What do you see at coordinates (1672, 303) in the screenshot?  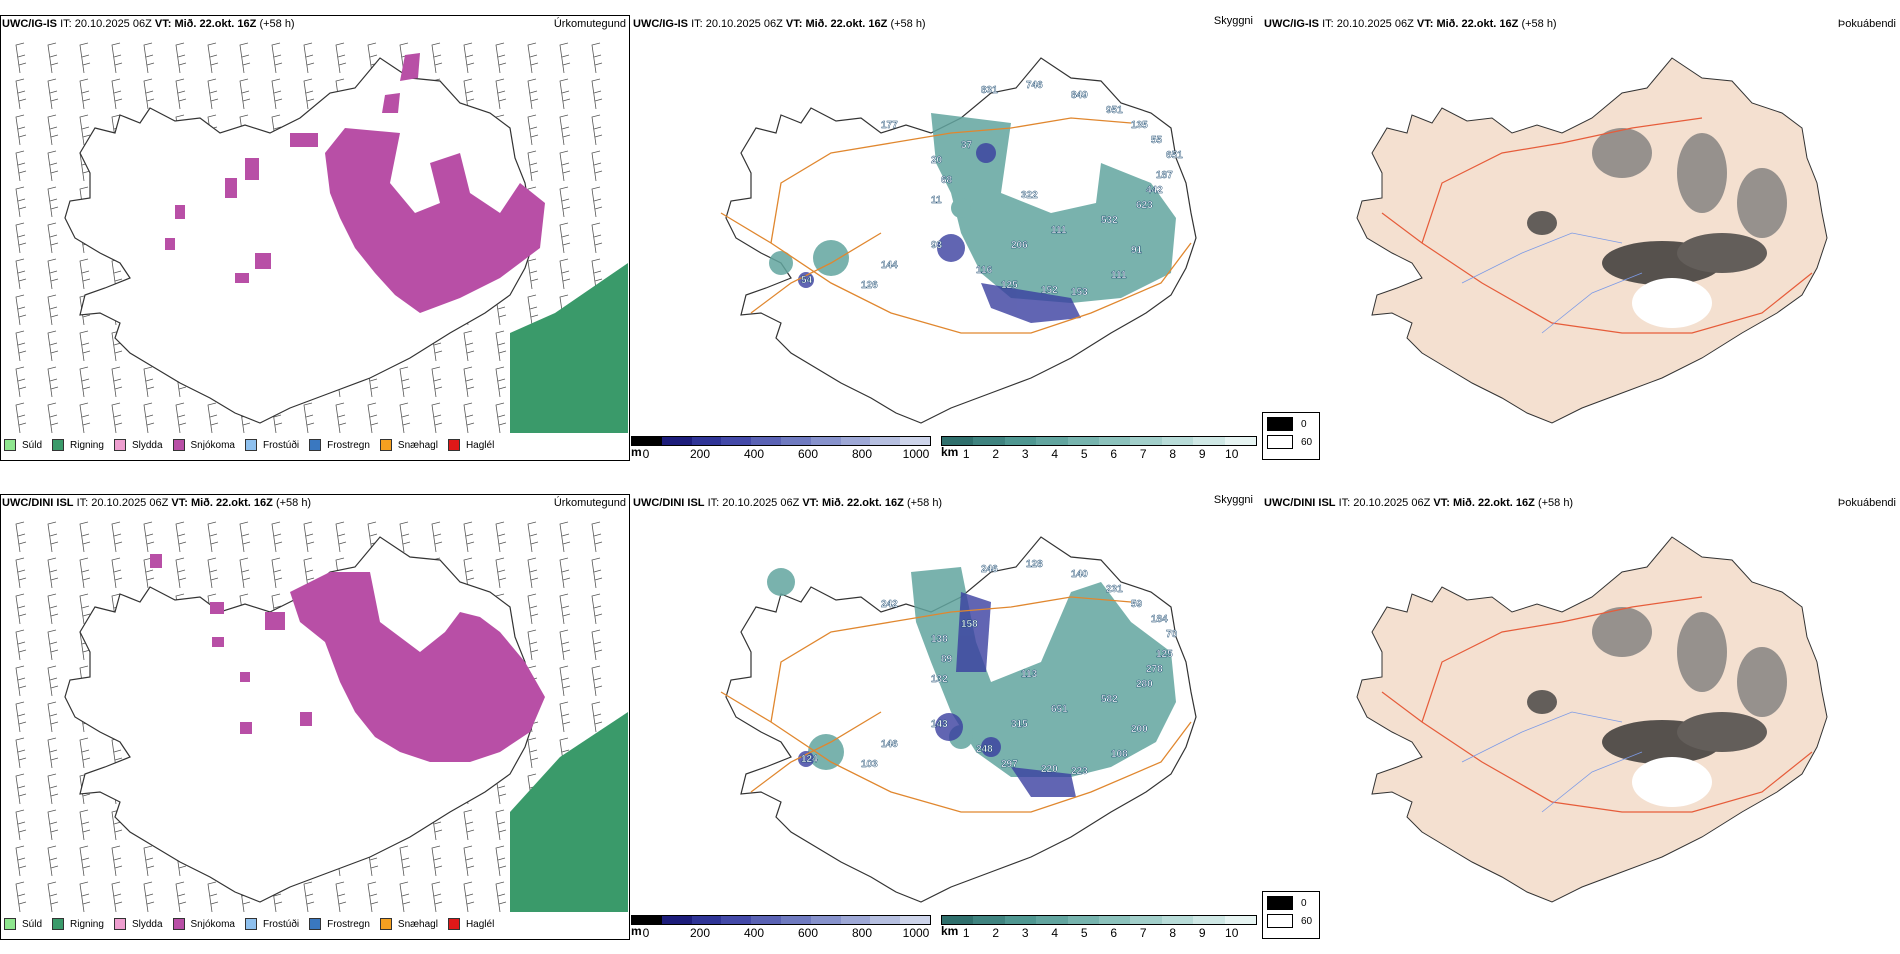 I see `fog-clear-area` at bounding box center [1672, 303].